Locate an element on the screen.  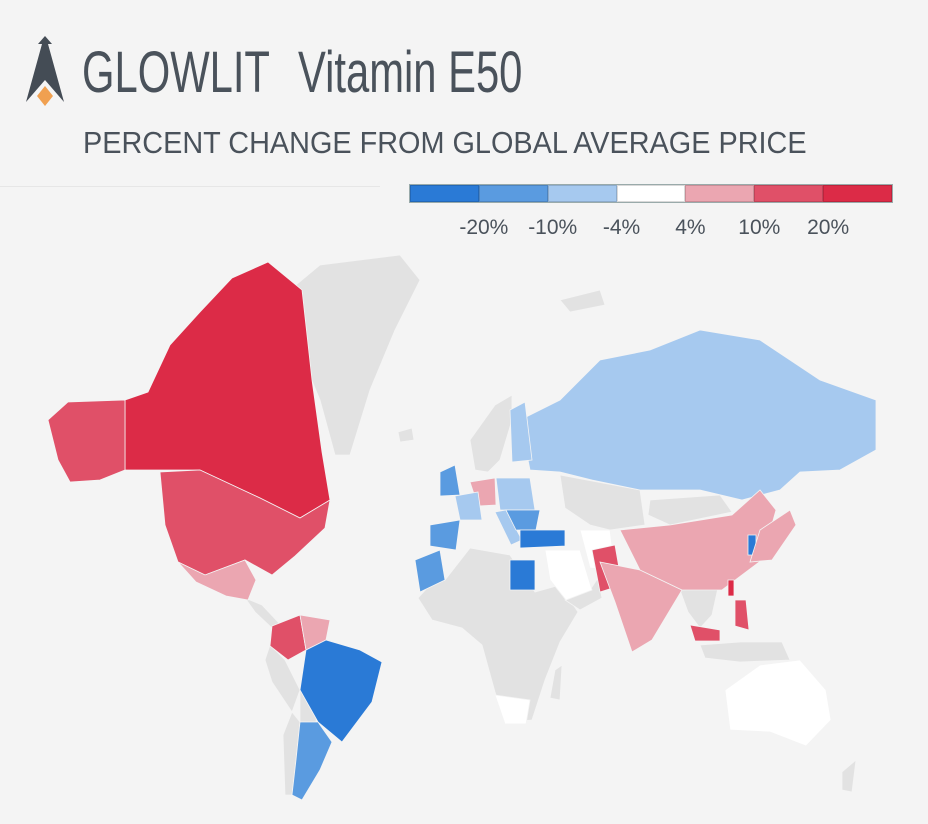
country-canada is located at coordinates (227, 390).